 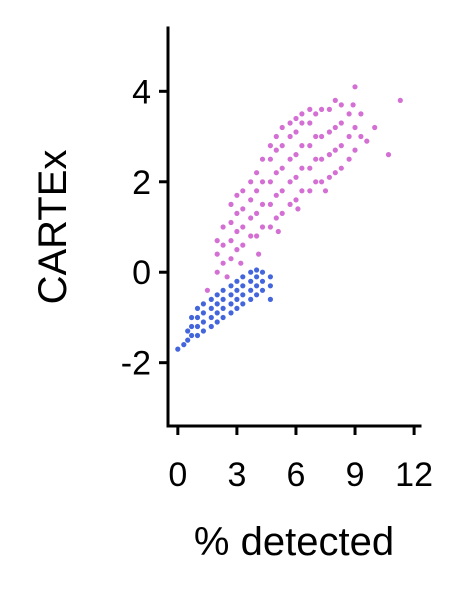 I want to click on x-tick-label: 6, so click(x=296, y=475).